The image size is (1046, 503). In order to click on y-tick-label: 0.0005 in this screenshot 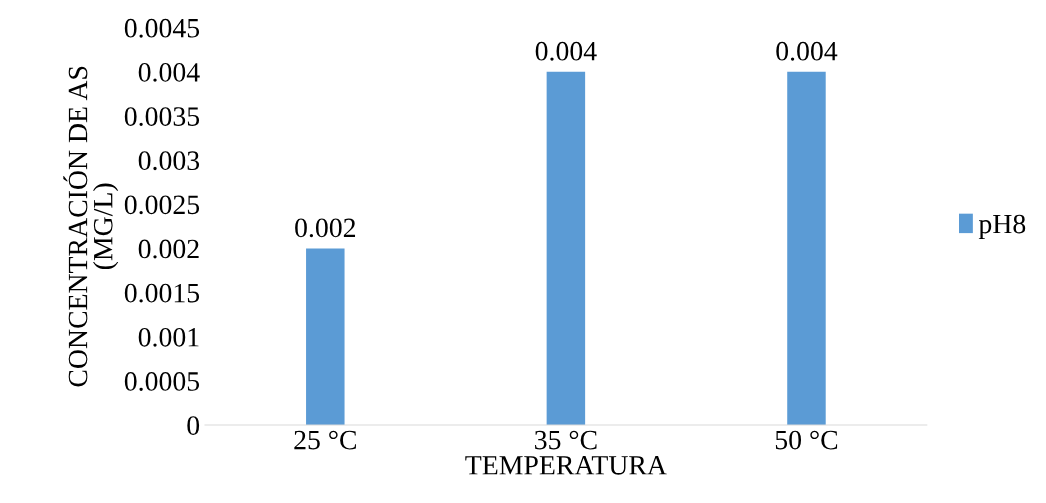, I will do `click(162, 381)`.